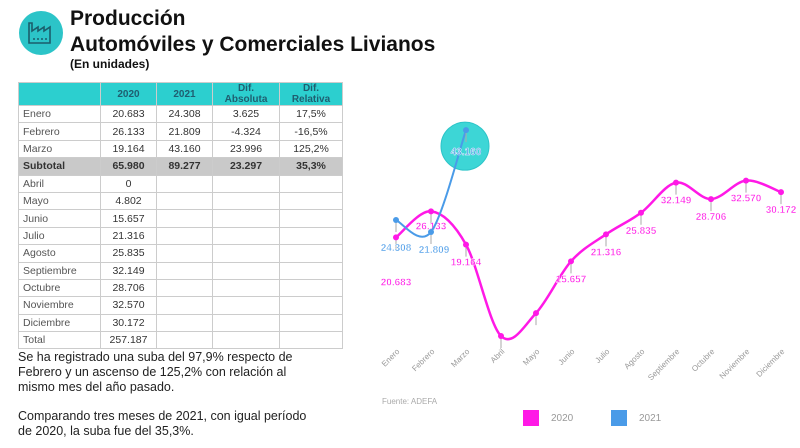 Image resolution: width=800 pixels, height=448 pixels. What do you see at coordinates (410, 401) in the screenshot?
I see `chart-source: Fuente: ADEFA` at bounding box center [410, 401].